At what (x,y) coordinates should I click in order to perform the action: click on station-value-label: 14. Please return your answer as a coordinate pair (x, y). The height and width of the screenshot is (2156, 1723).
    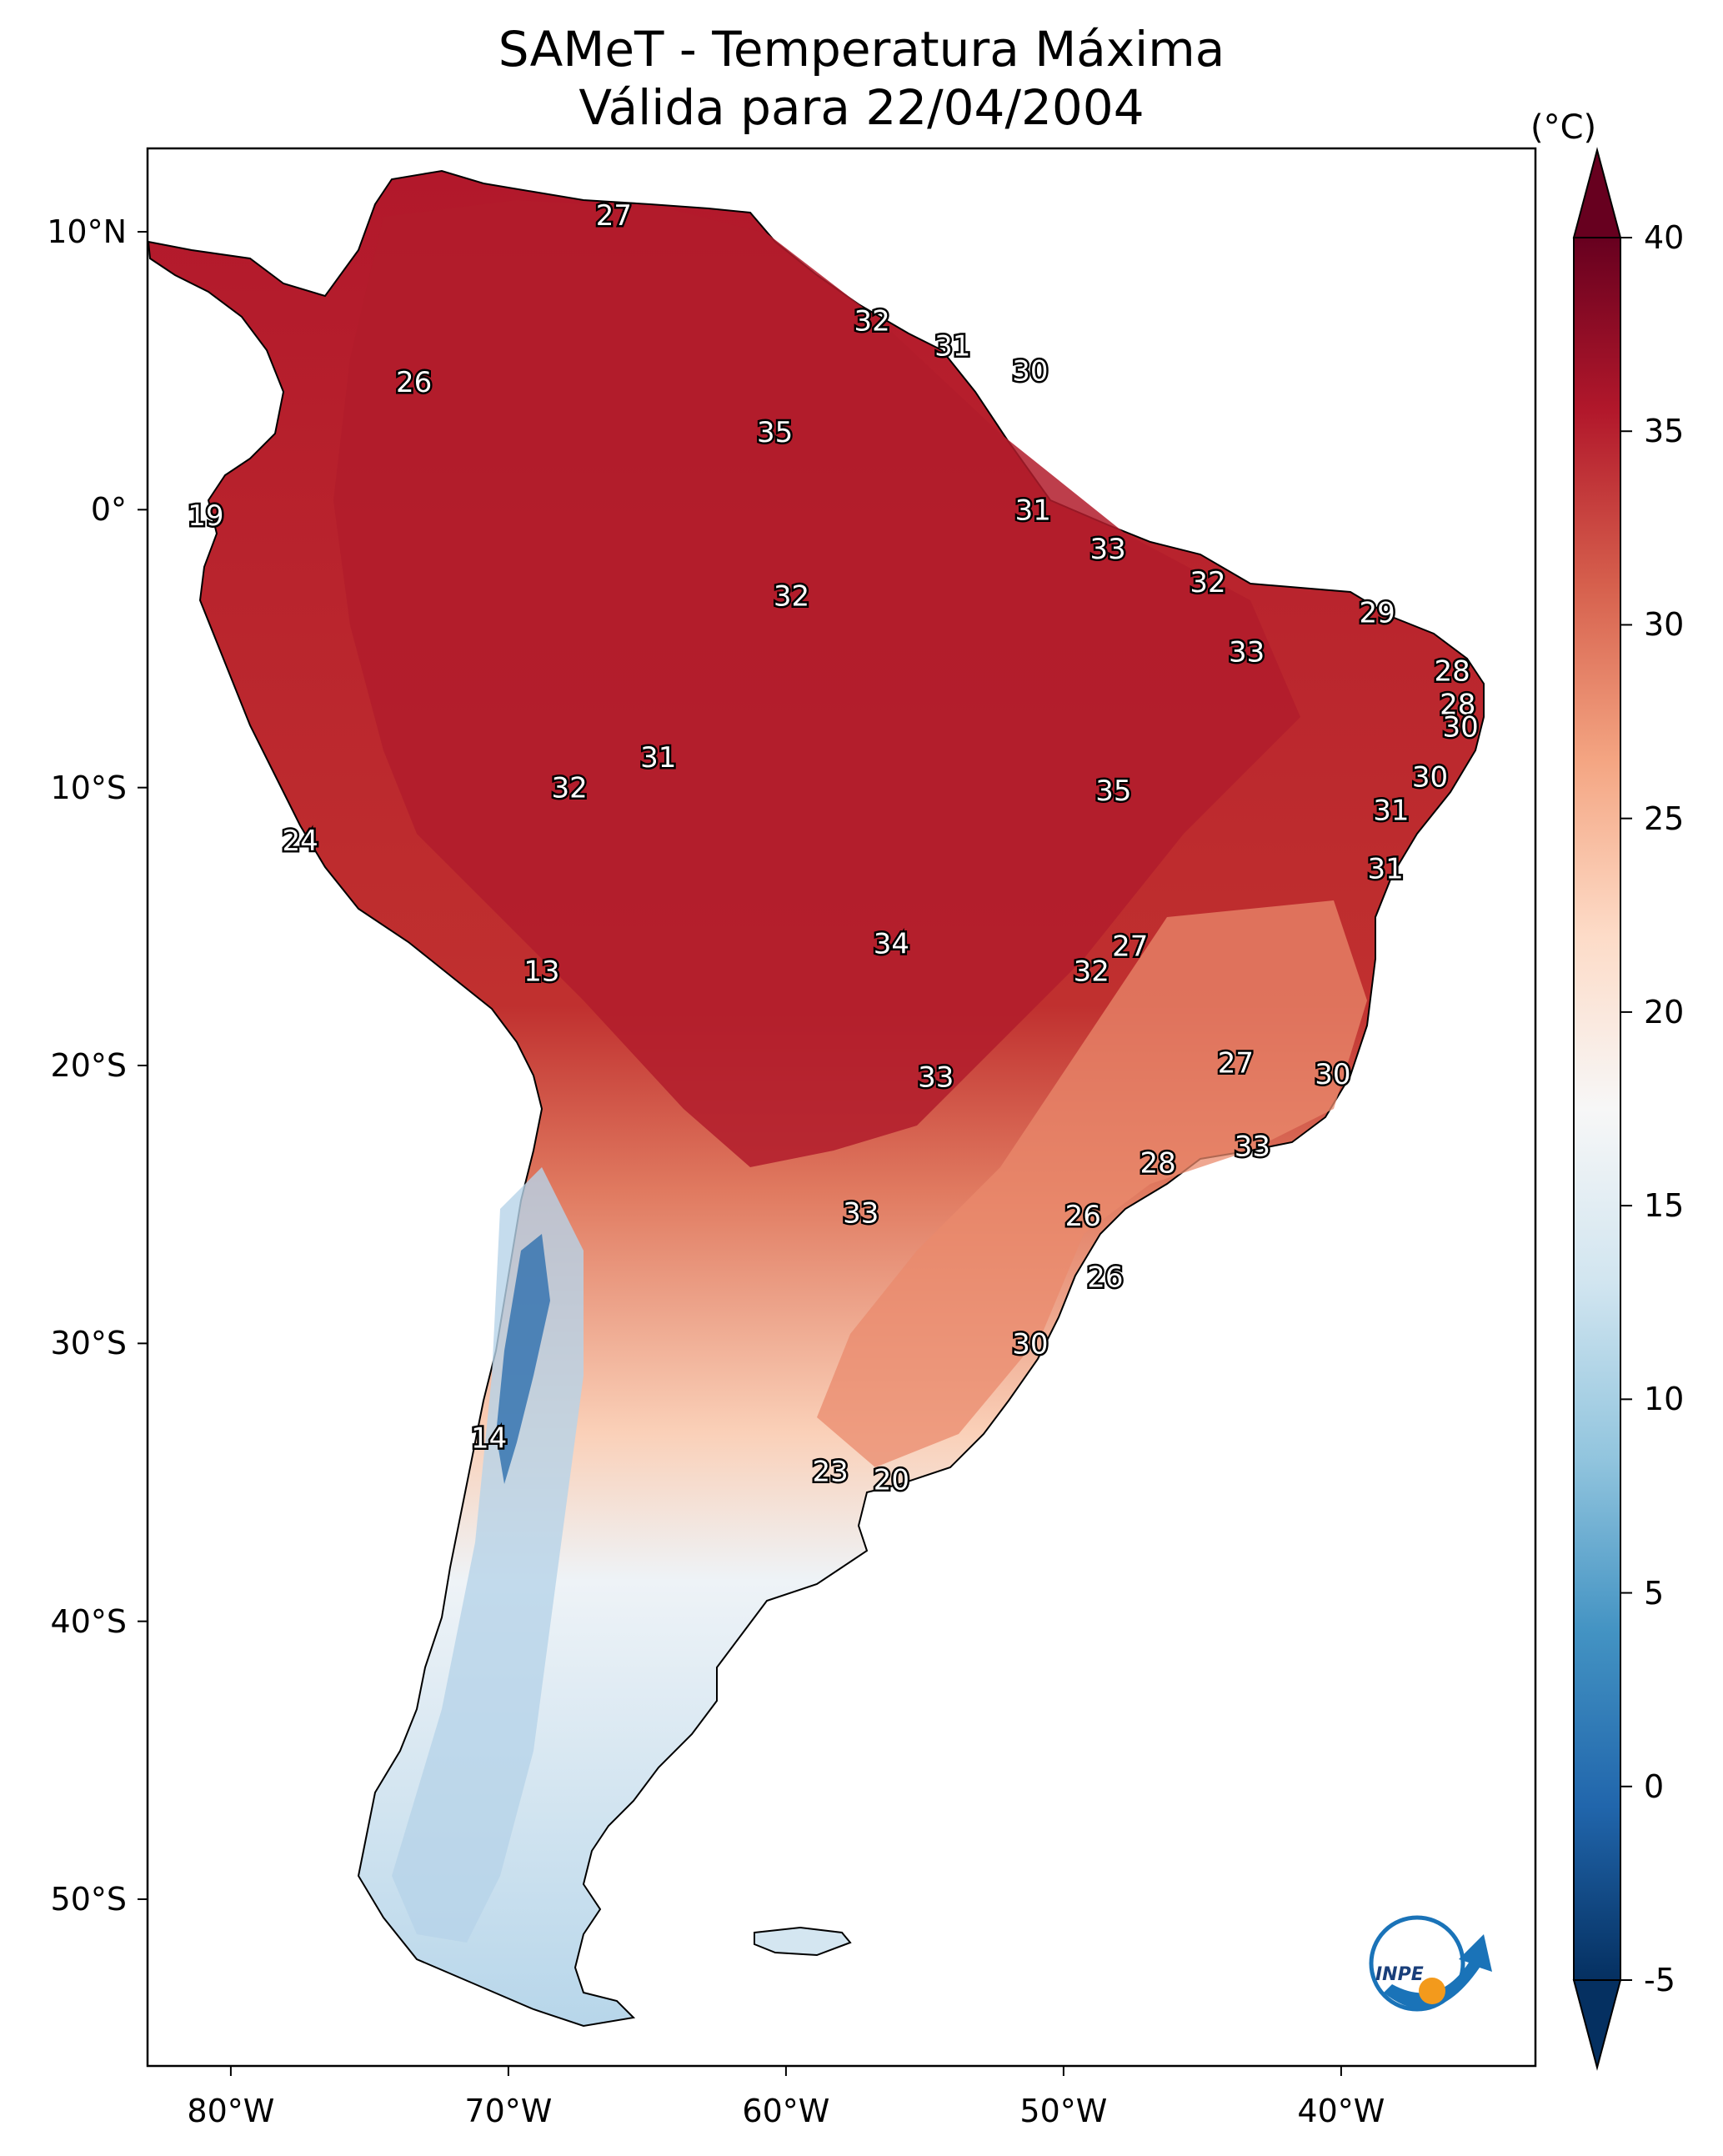
    Looking at the image, I should click on (489, 1439).